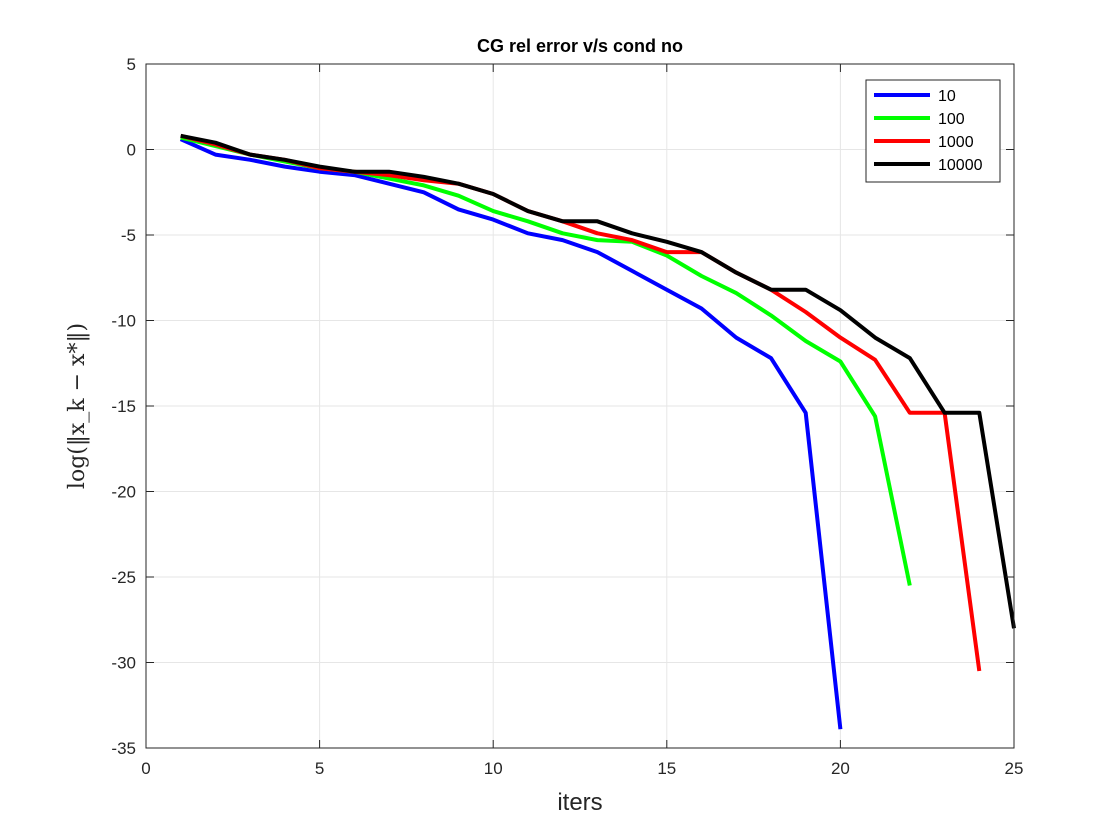 Image resolution: width=1120 pixels, height=840 pixels. I want to click on y-tick-label: -30, so click(123, 663).